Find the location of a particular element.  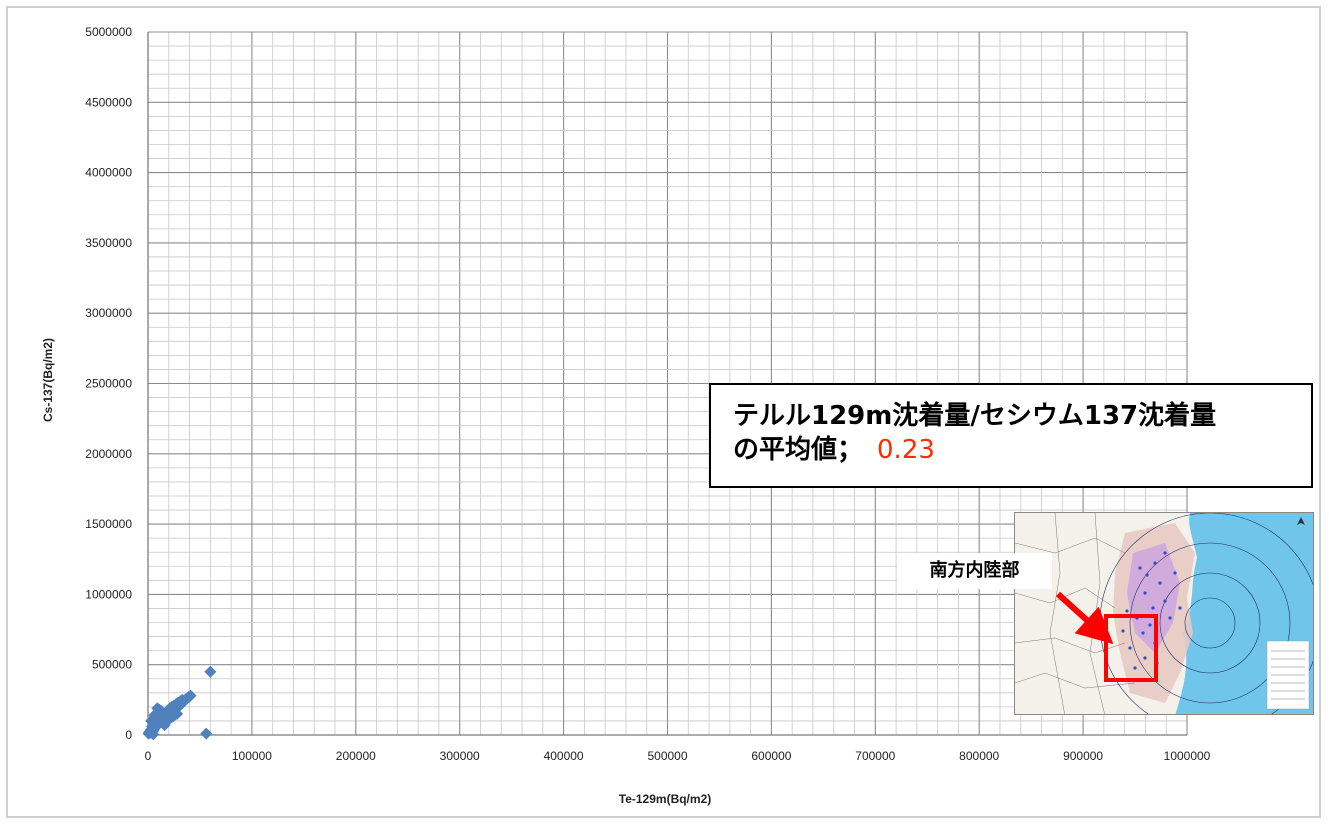

x-tick-label: 200000 is located at coordinates (356, 756).